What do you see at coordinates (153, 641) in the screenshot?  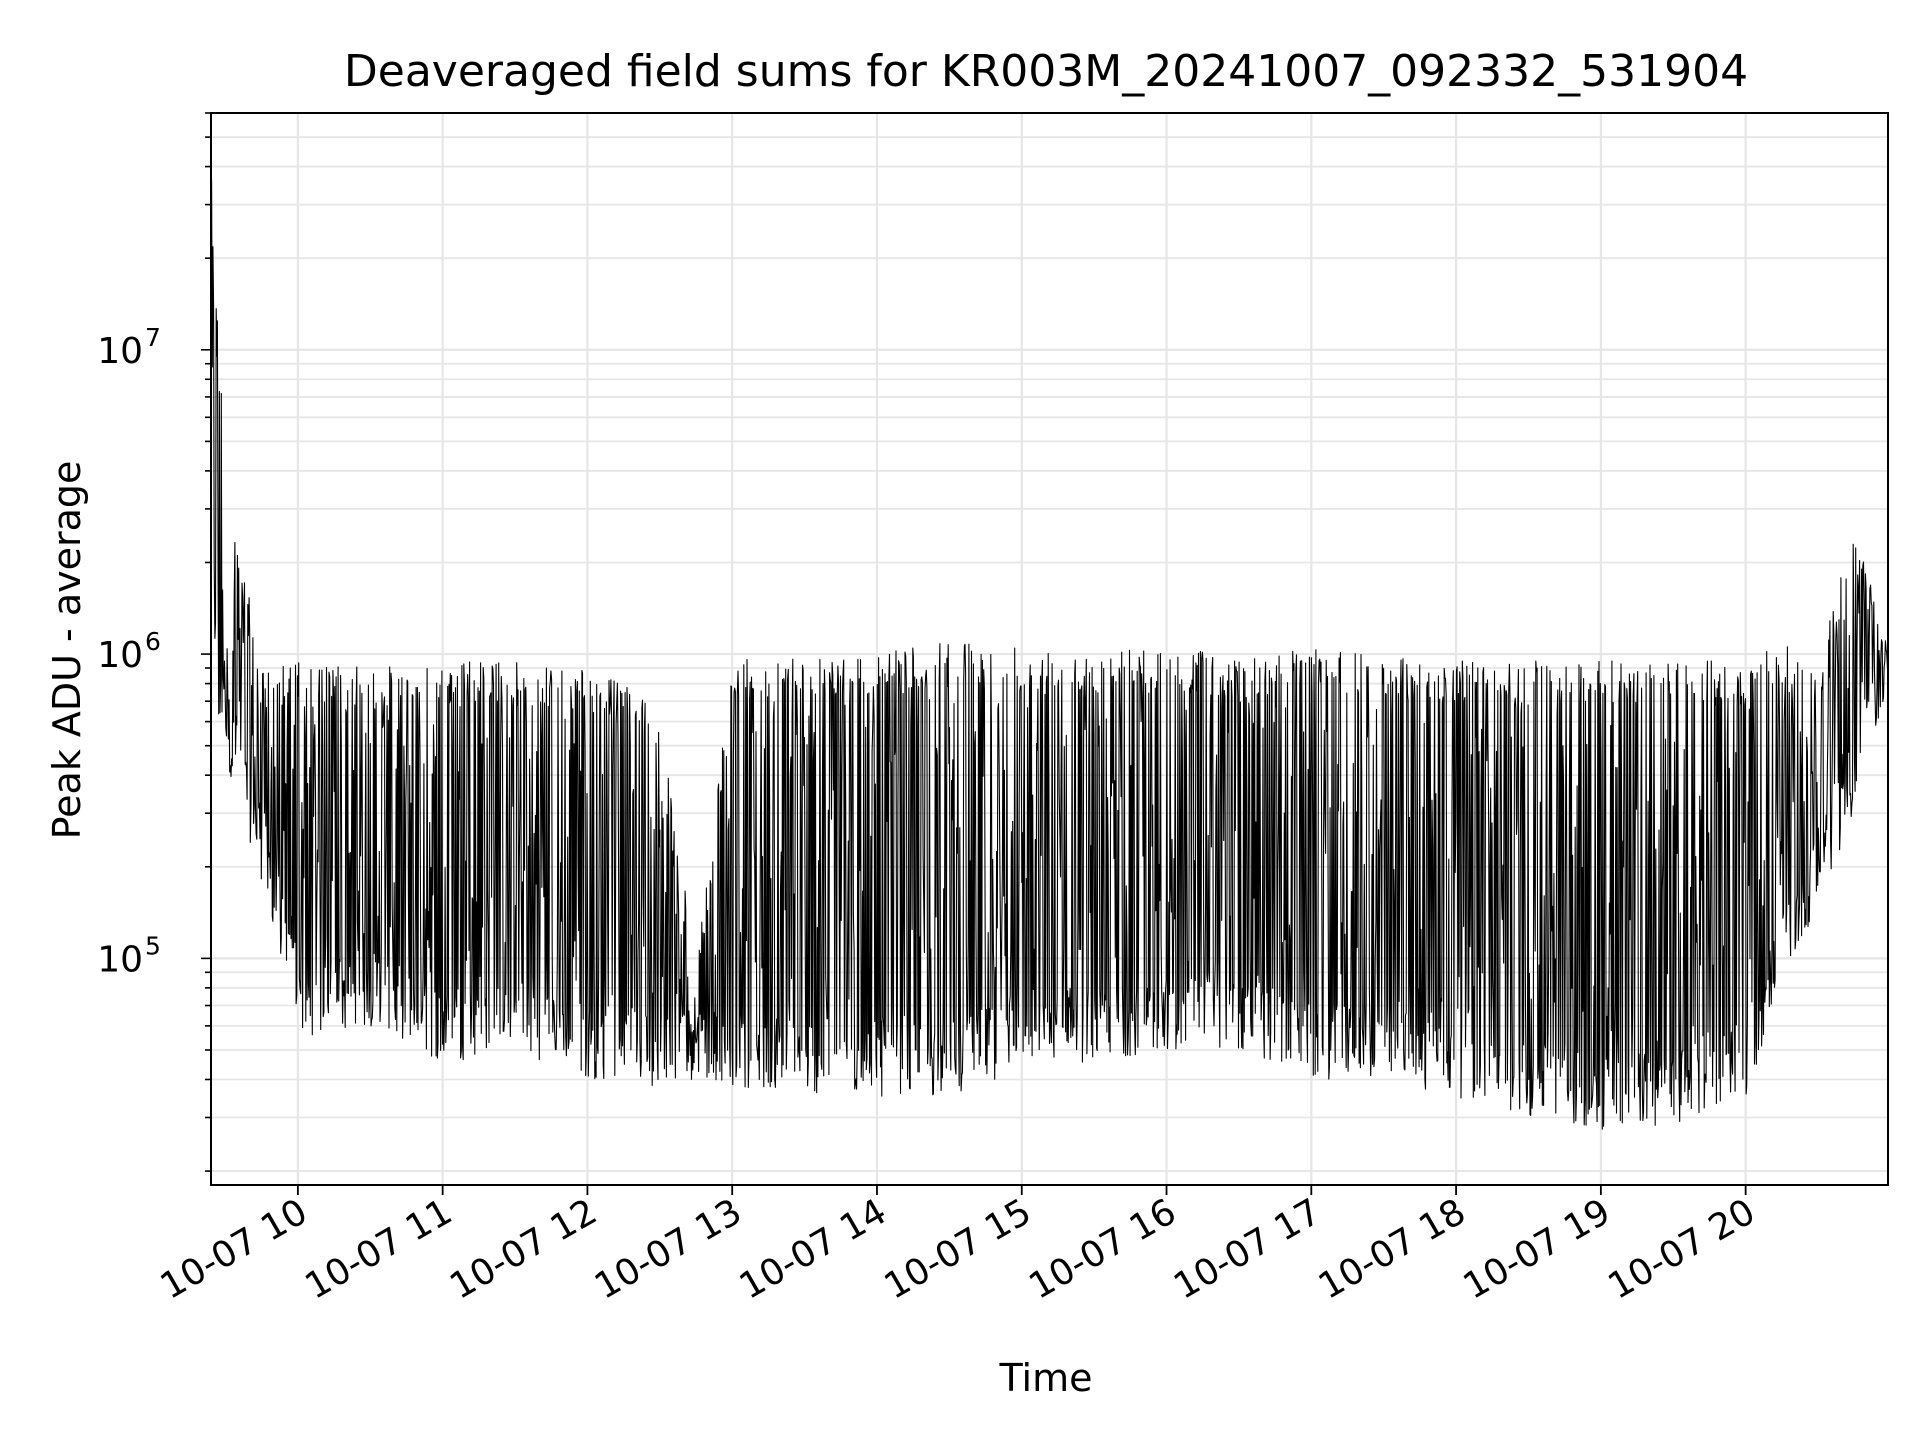 I see `y-tick-exponent: 6` at bounding box center [153, 641].